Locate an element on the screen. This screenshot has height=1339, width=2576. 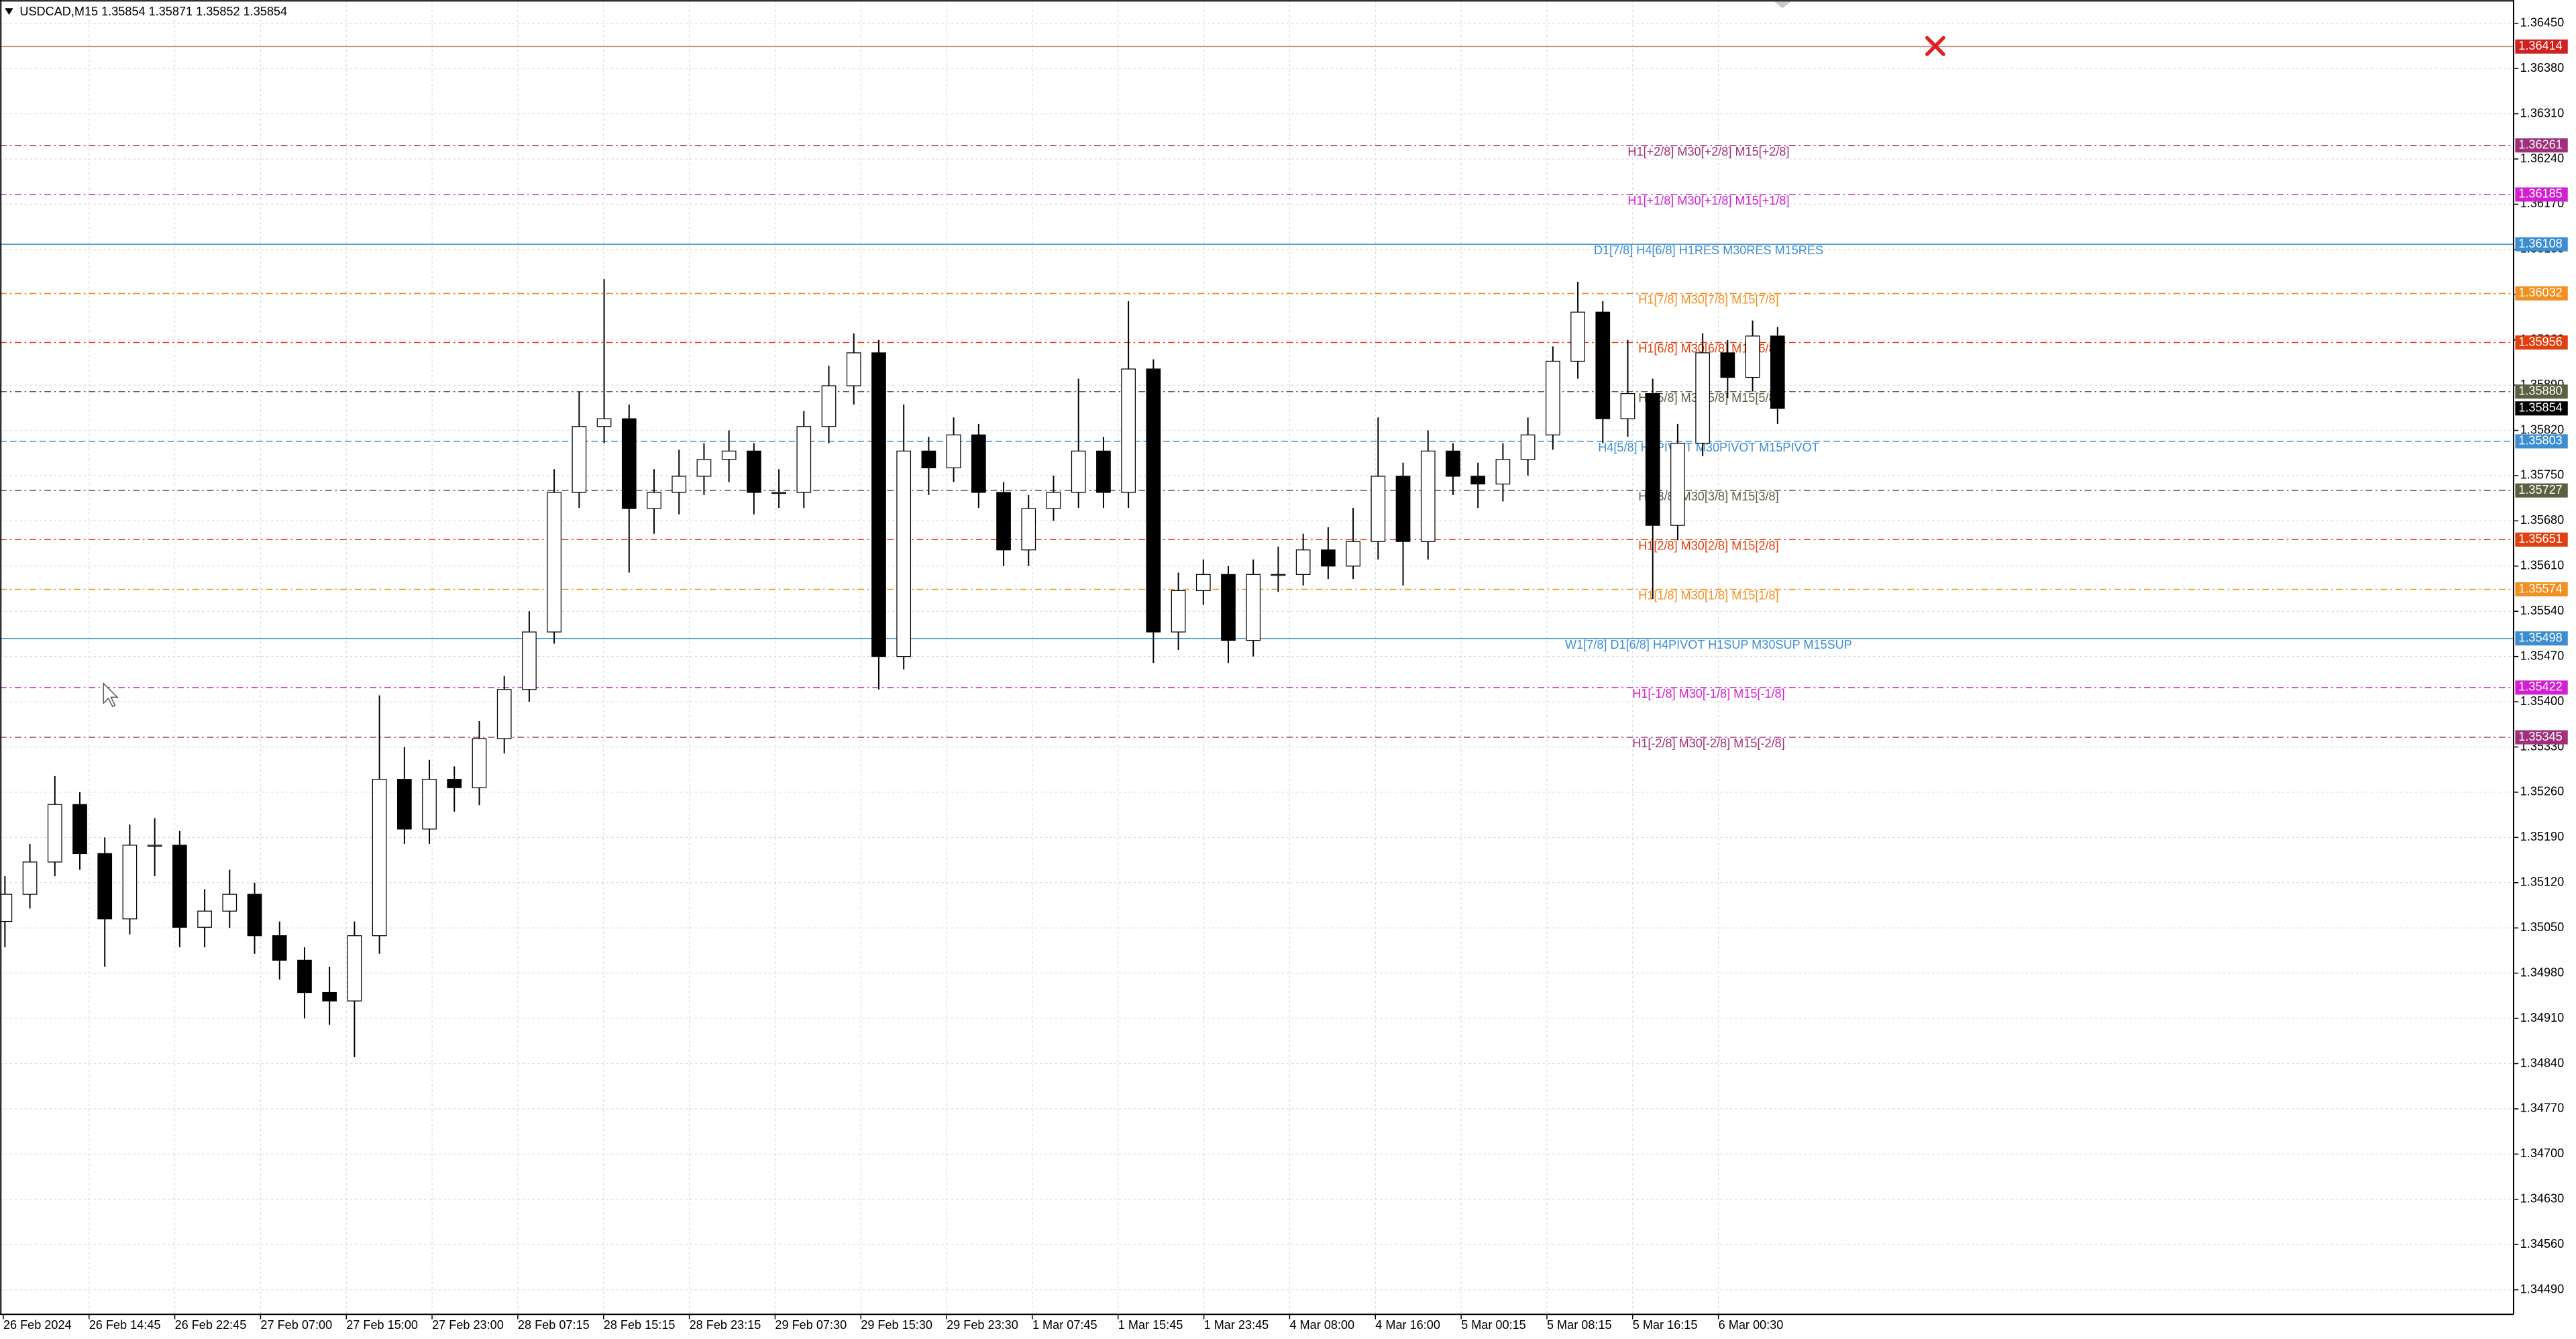
x-tick-label: 5 Mar 08:15 is located at coordinates (1579, 1325).